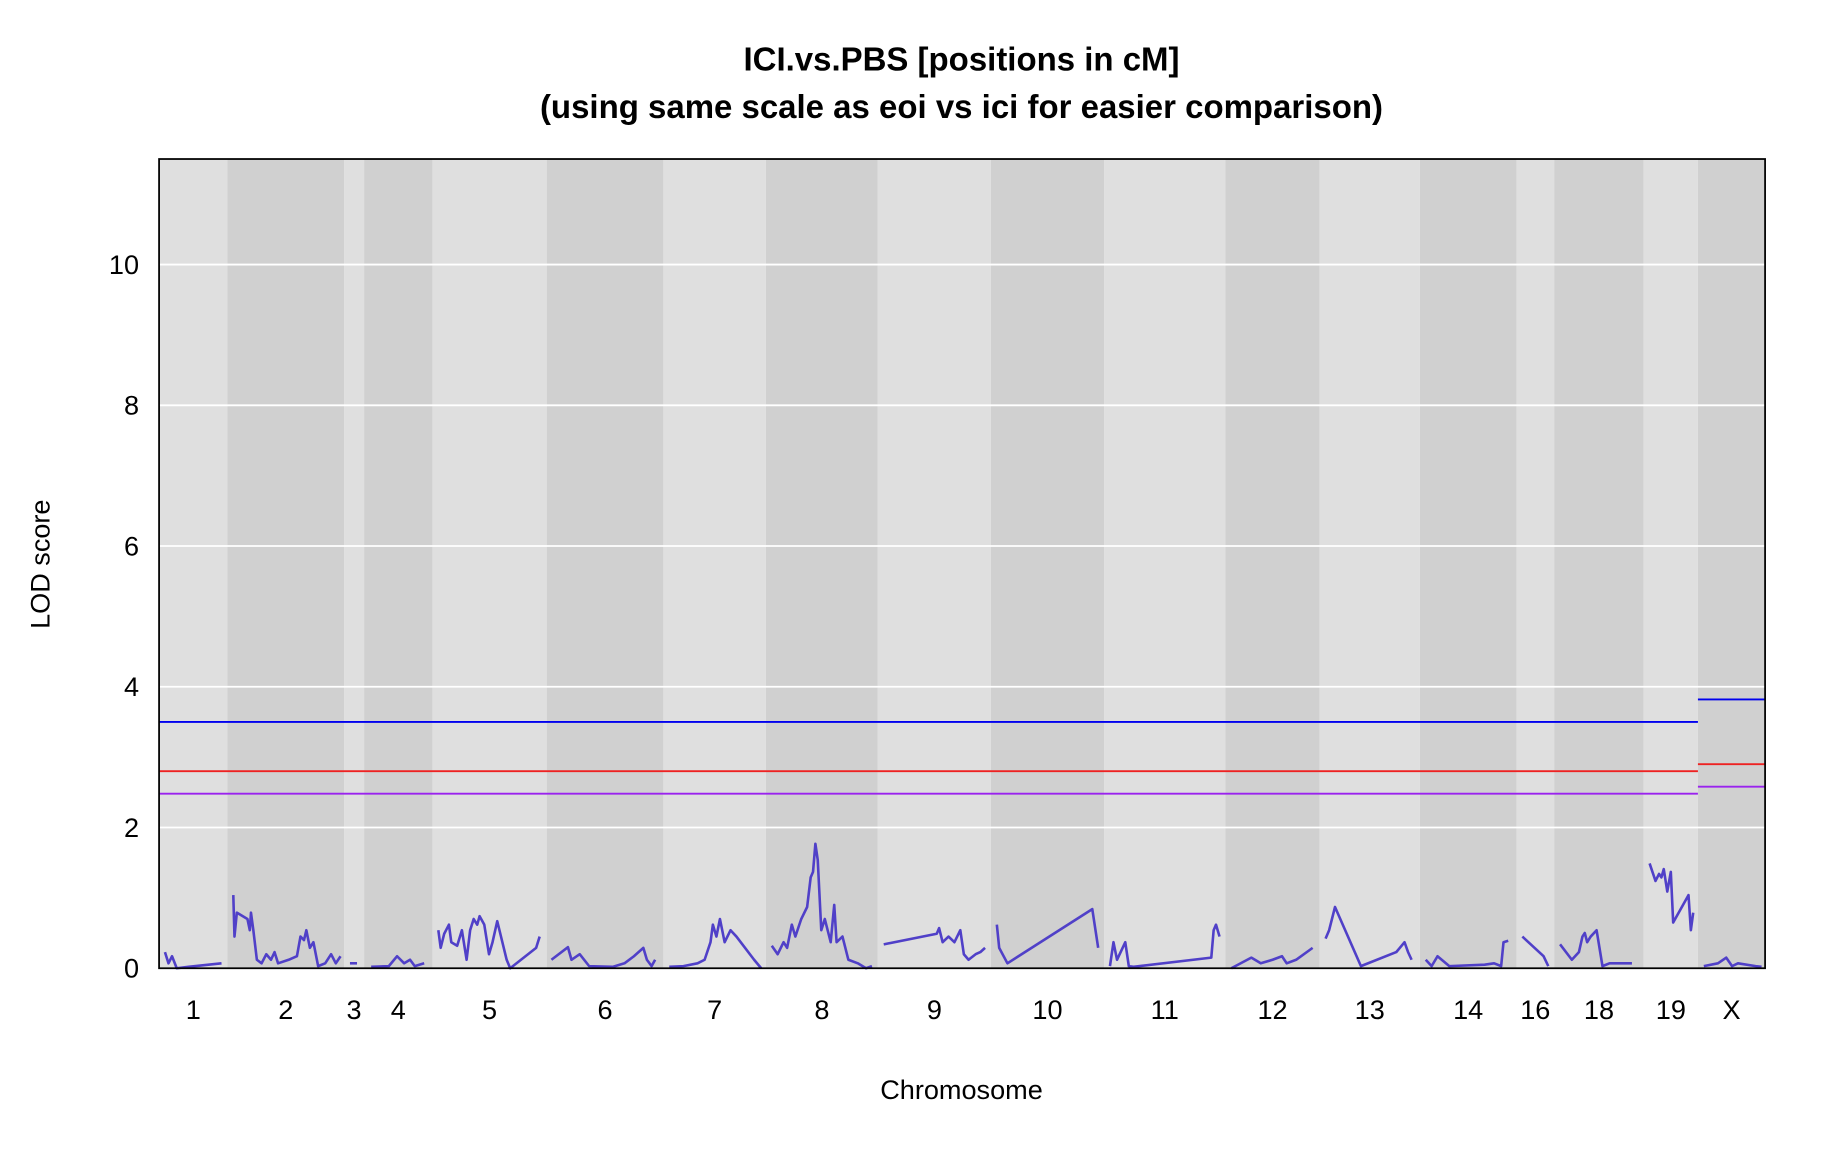 This screenshot has height=1152, width=1824. What do you see at coordinates (605, 1009) in the screenshot?
I see `x-tick-label-6: 6` at bounding box center [605, 1009].